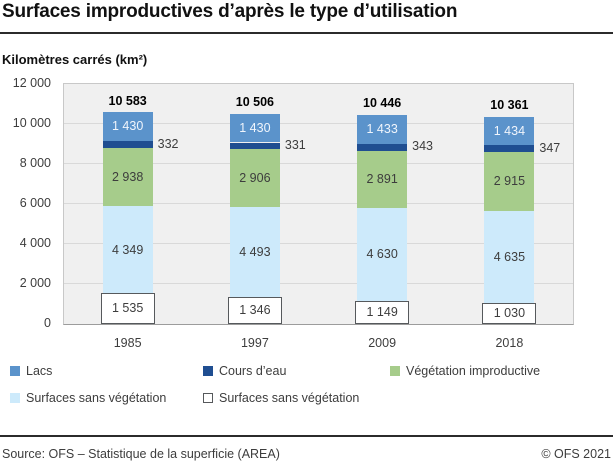  Describe the element at coordinates (31, 123) in the screenshot. I see `y-axis-tick-label: 10 000` at that location.